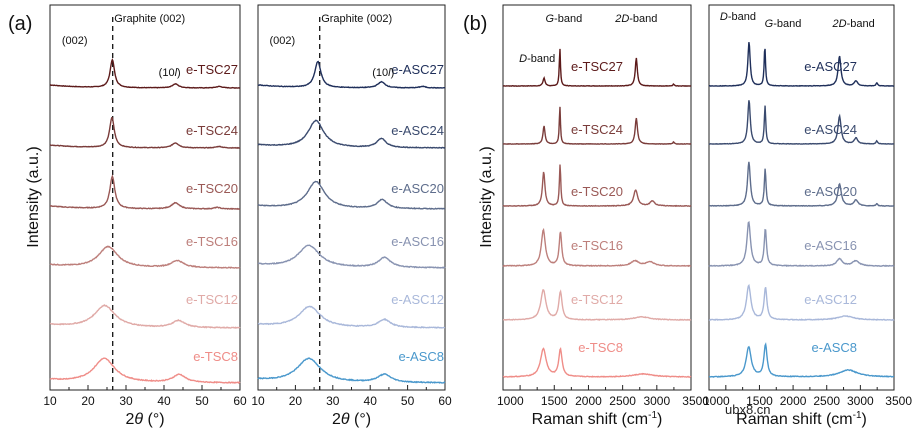  Describe the element at coordinates (486, 196) in the screenshot. I see `y-axis-title-b: Intensity (a.u.)` at that location.